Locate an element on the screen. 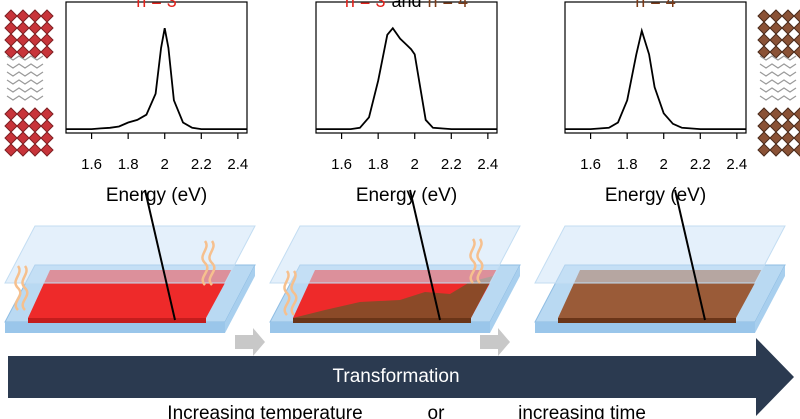 The image size is (800, 419). transformation-arrow is located at coordinates (383, 377).